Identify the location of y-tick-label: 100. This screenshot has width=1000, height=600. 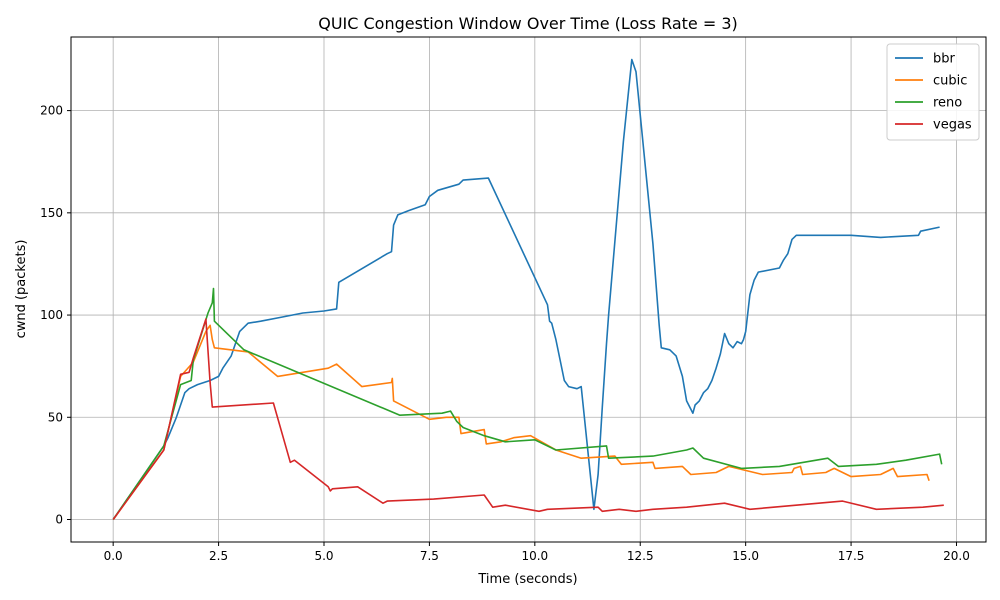
(51, 315).